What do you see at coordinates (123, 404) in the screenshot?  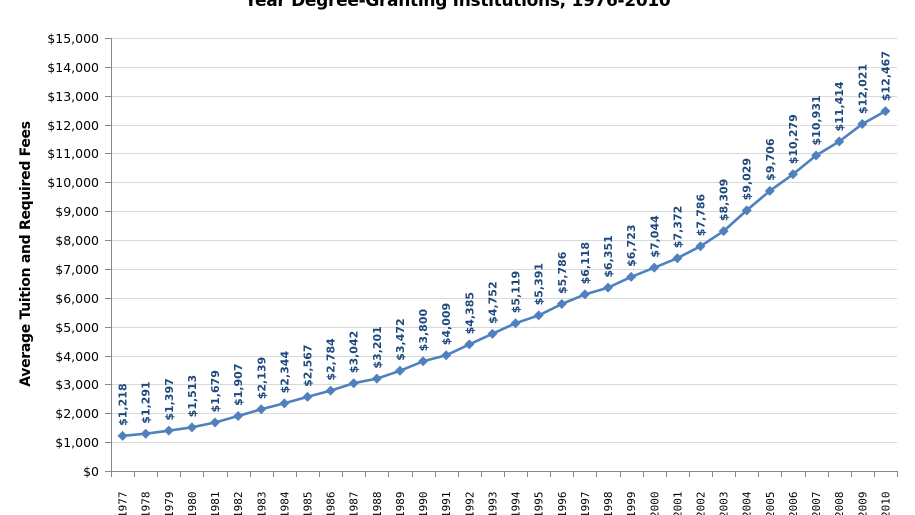 I see `data-label: $1,218` at bounding box center [123, 404].